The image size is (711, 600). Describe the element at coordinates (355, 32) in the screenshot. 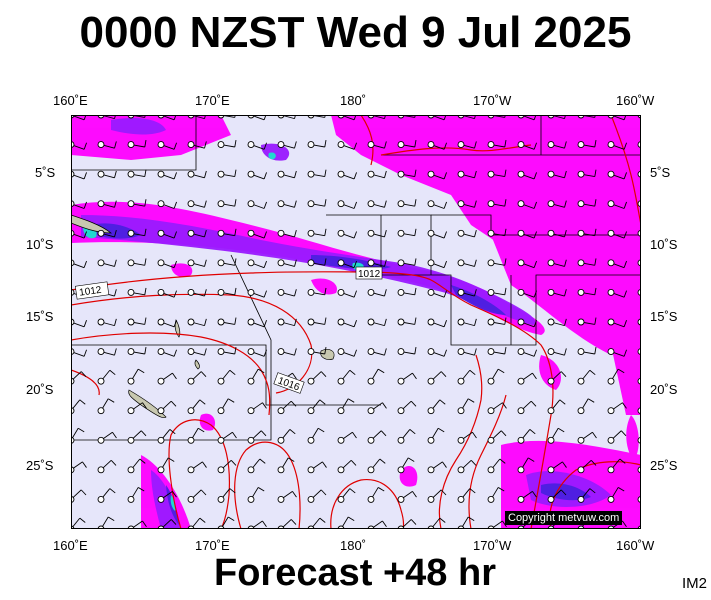

I see `map-title: 0000 NZST Wed 9 Jul 2025` at that location.